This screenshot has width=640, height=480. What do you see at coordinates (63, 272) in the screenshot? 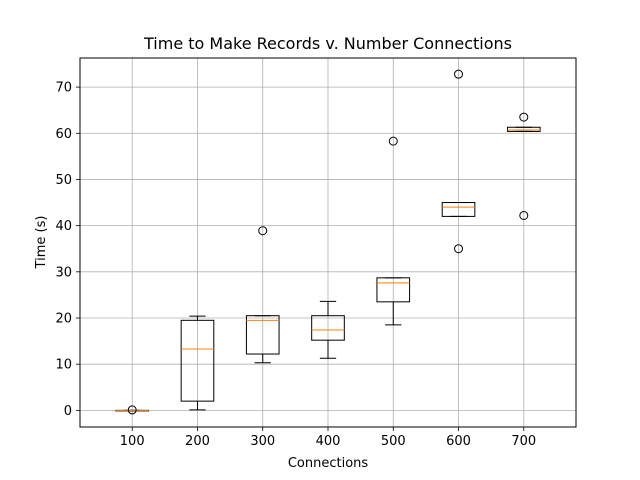
I see `y-tick-label: 30` at bounding box center [63, 272].